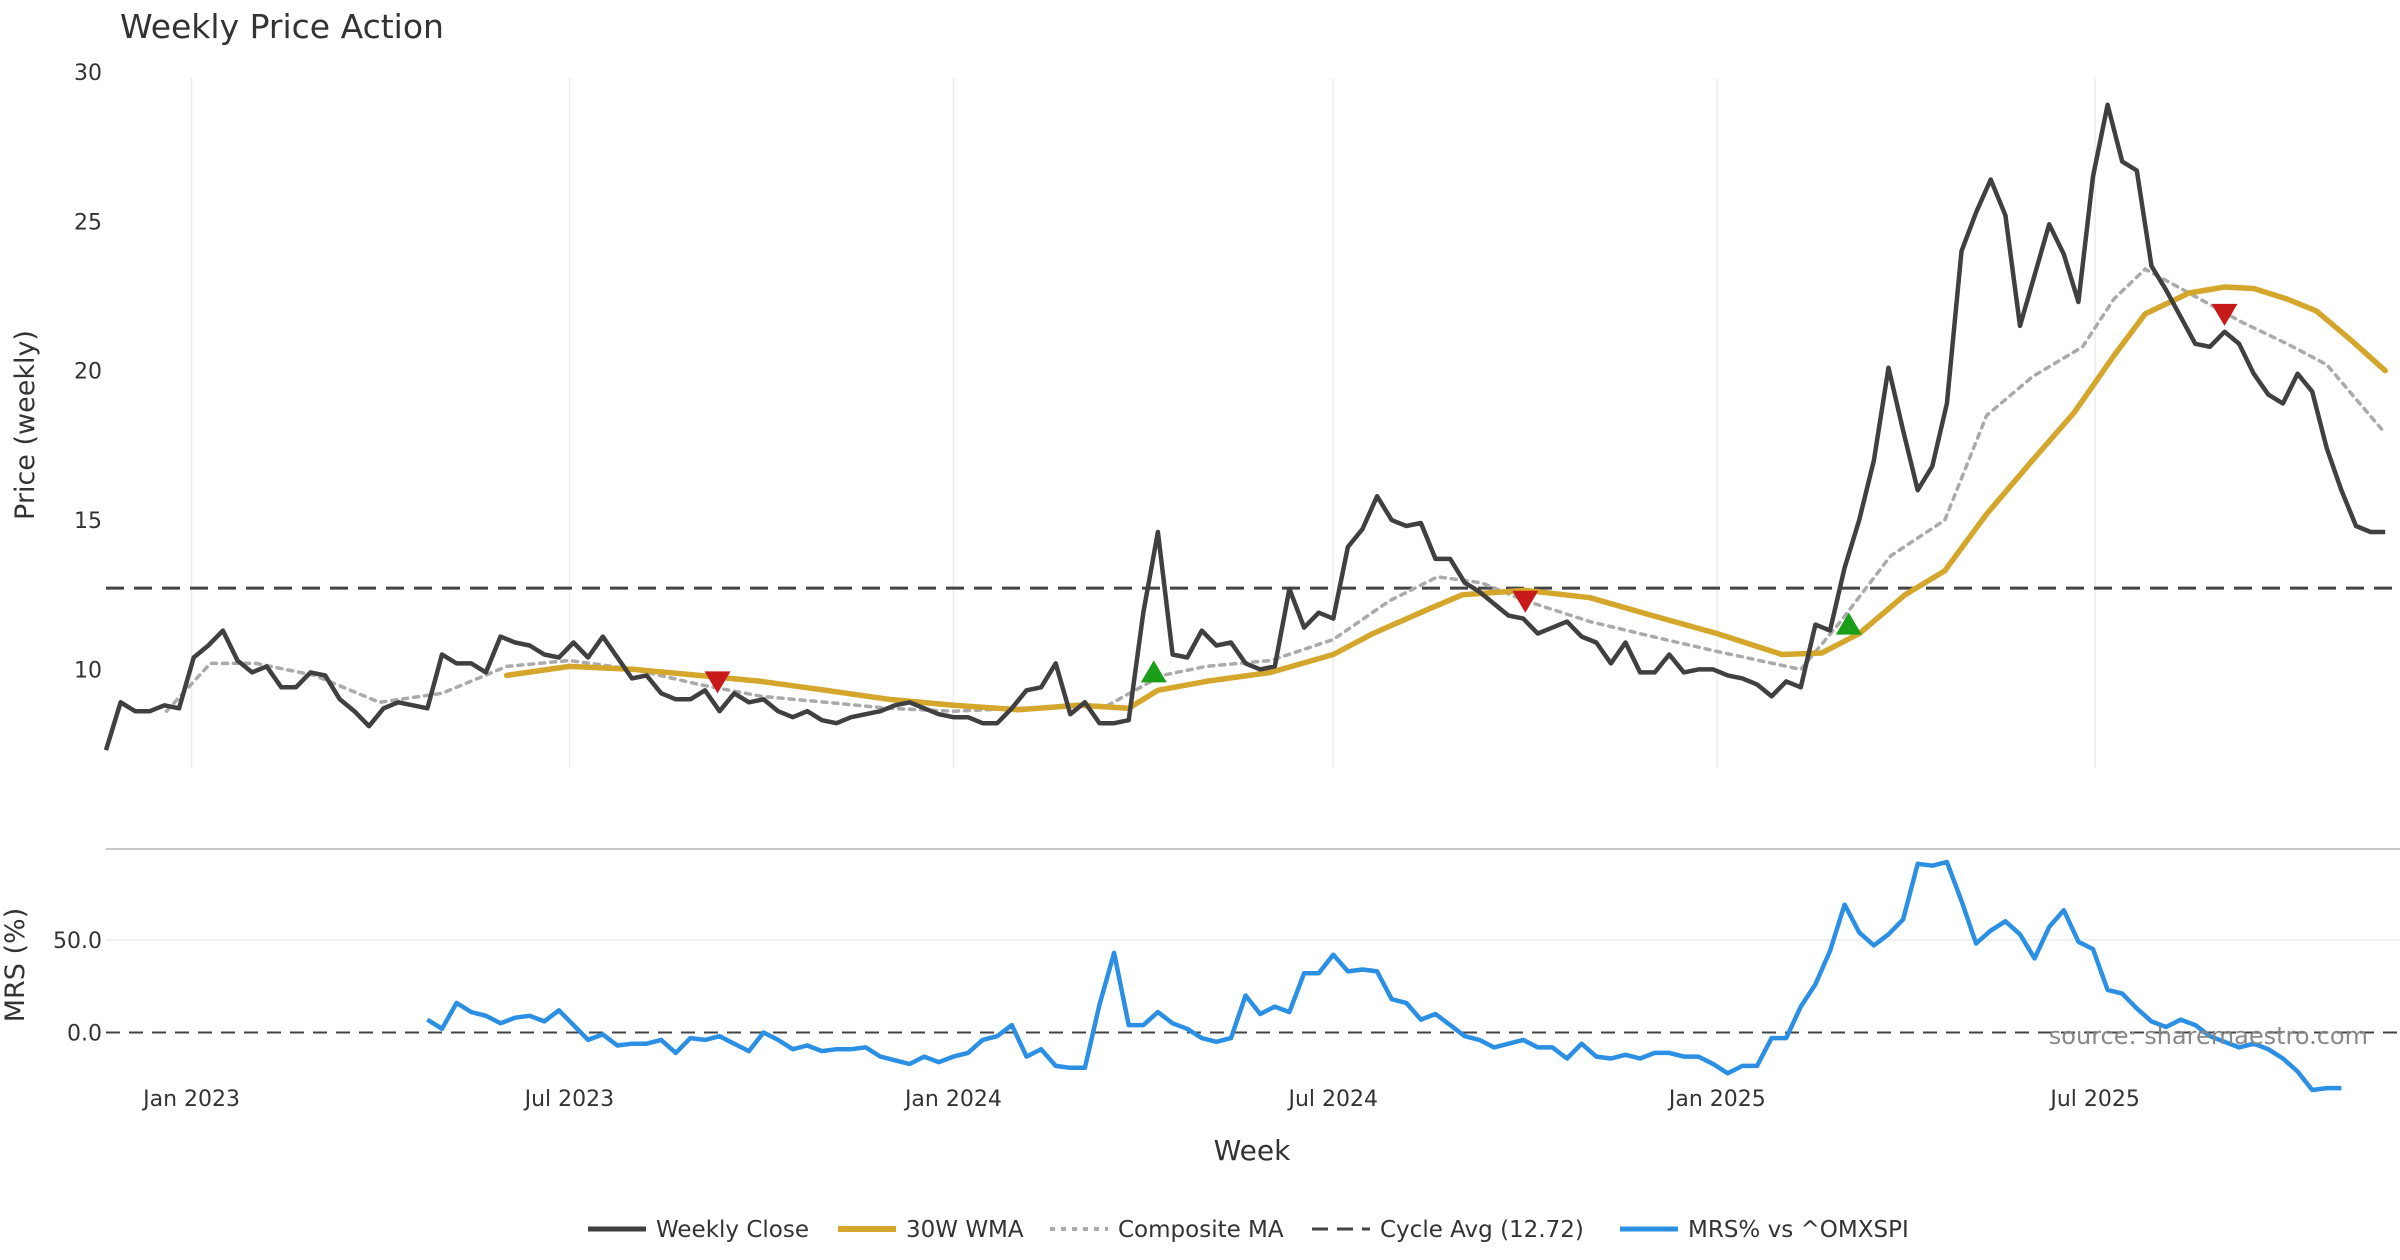 Image resolution: width=2400 pixels, height=1260 pixels. What do you see at coordinates (25, 425) in the screenshot?
I see `price-y-axis-label: Price (weekly)` at bounding box center [25, 425].